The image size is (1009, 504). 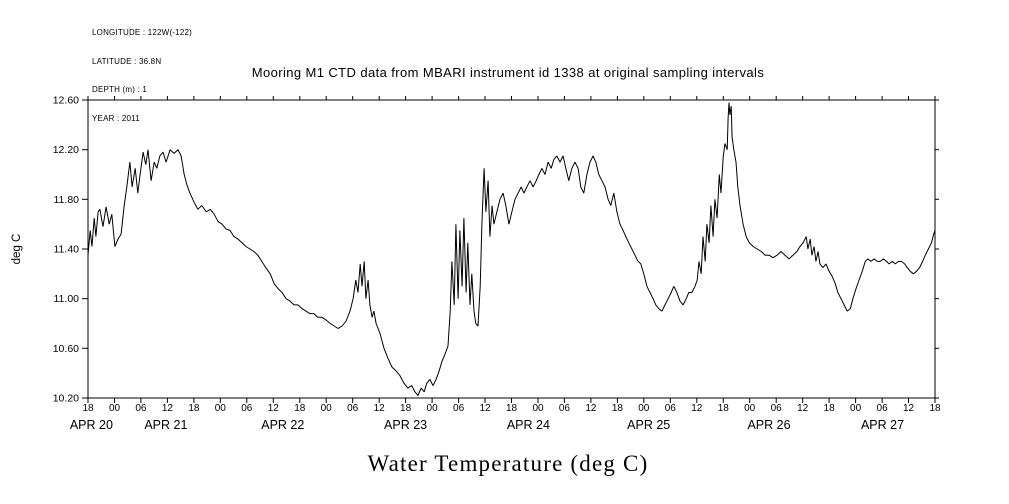 I want to click on svg-text: deg C, so click(x=17, y=249).